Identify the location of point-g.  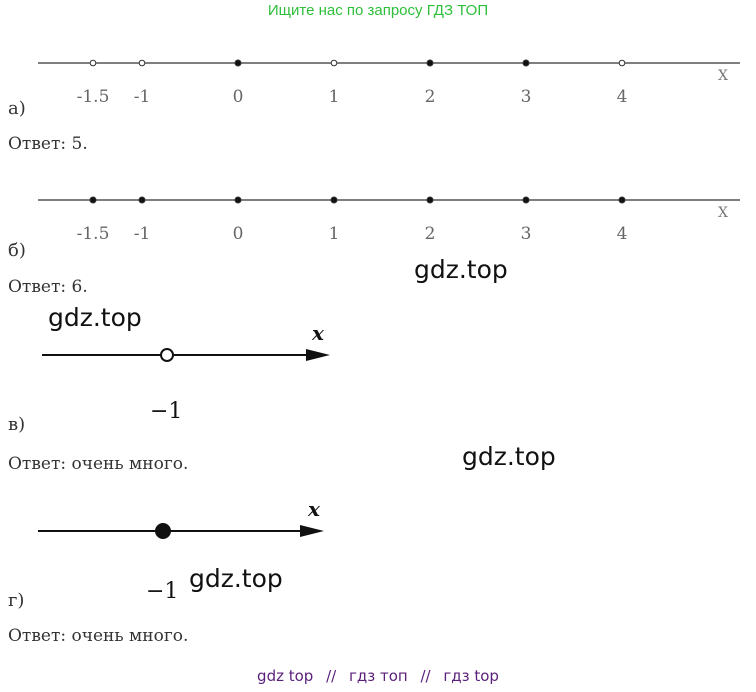
(163, 531).